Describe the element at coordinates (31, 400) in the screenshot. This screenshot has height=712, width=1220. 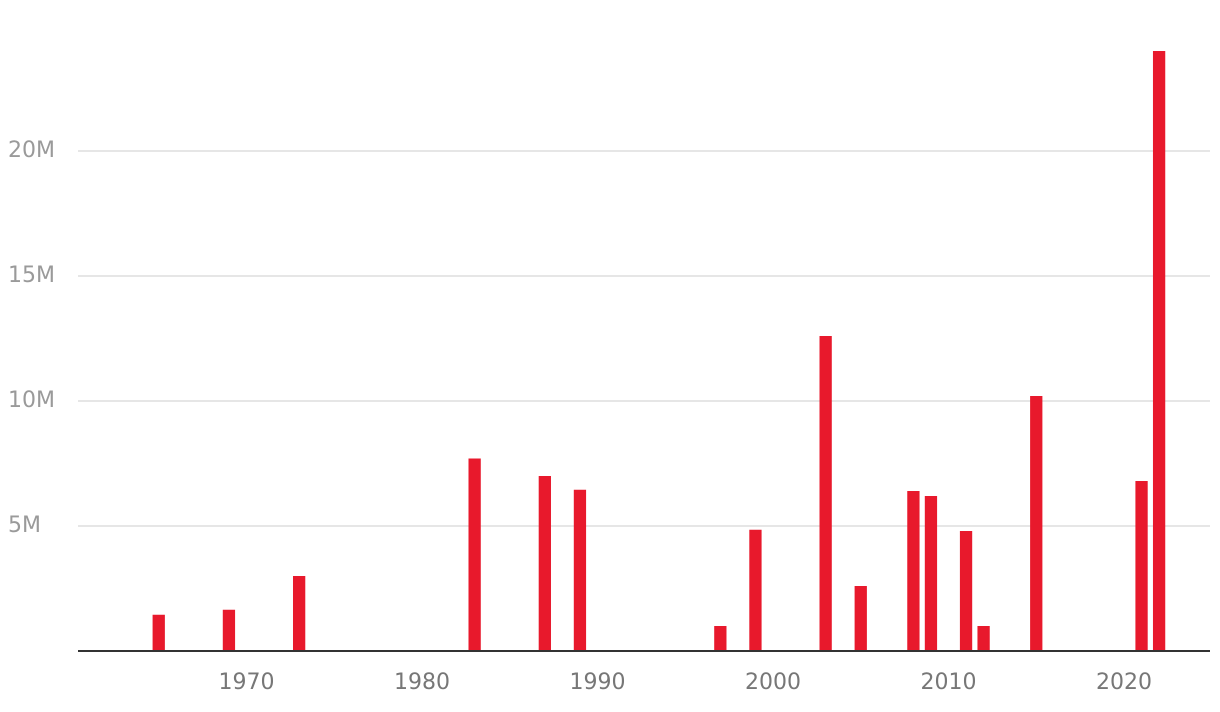
I see `y-tick-label: 10M` at that location.